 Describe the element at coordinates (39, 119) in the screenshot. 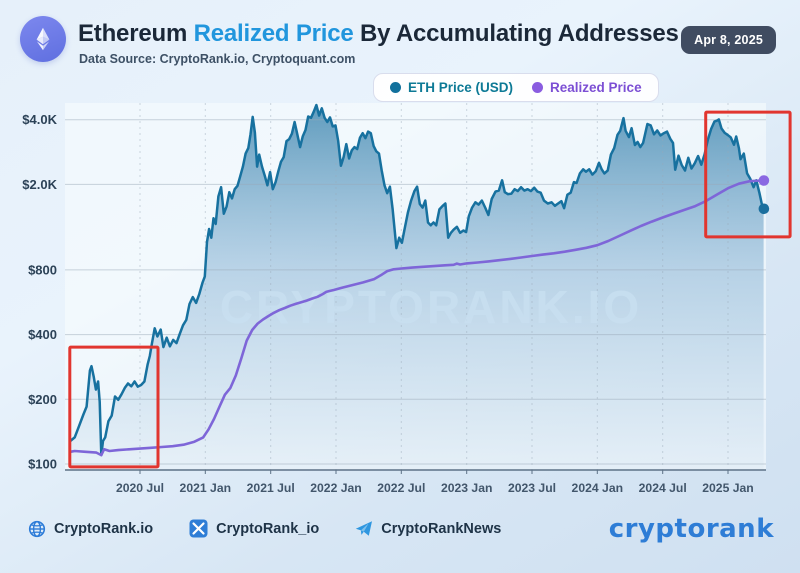

I see `y-tick-label: $4.0K` at that location.